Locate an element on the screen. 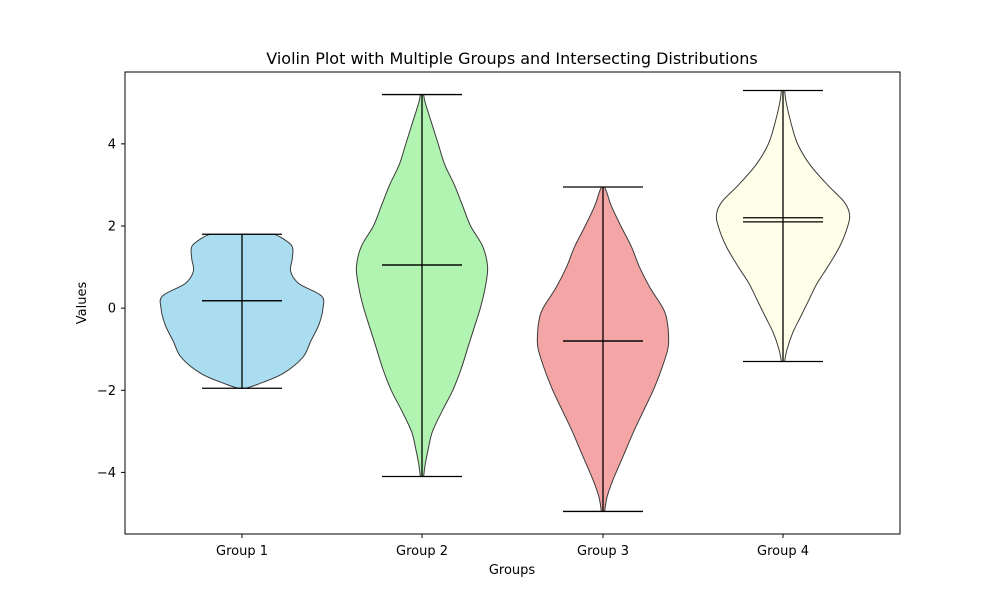  y-tick-label: −4 is located at coordinates (106, 473).